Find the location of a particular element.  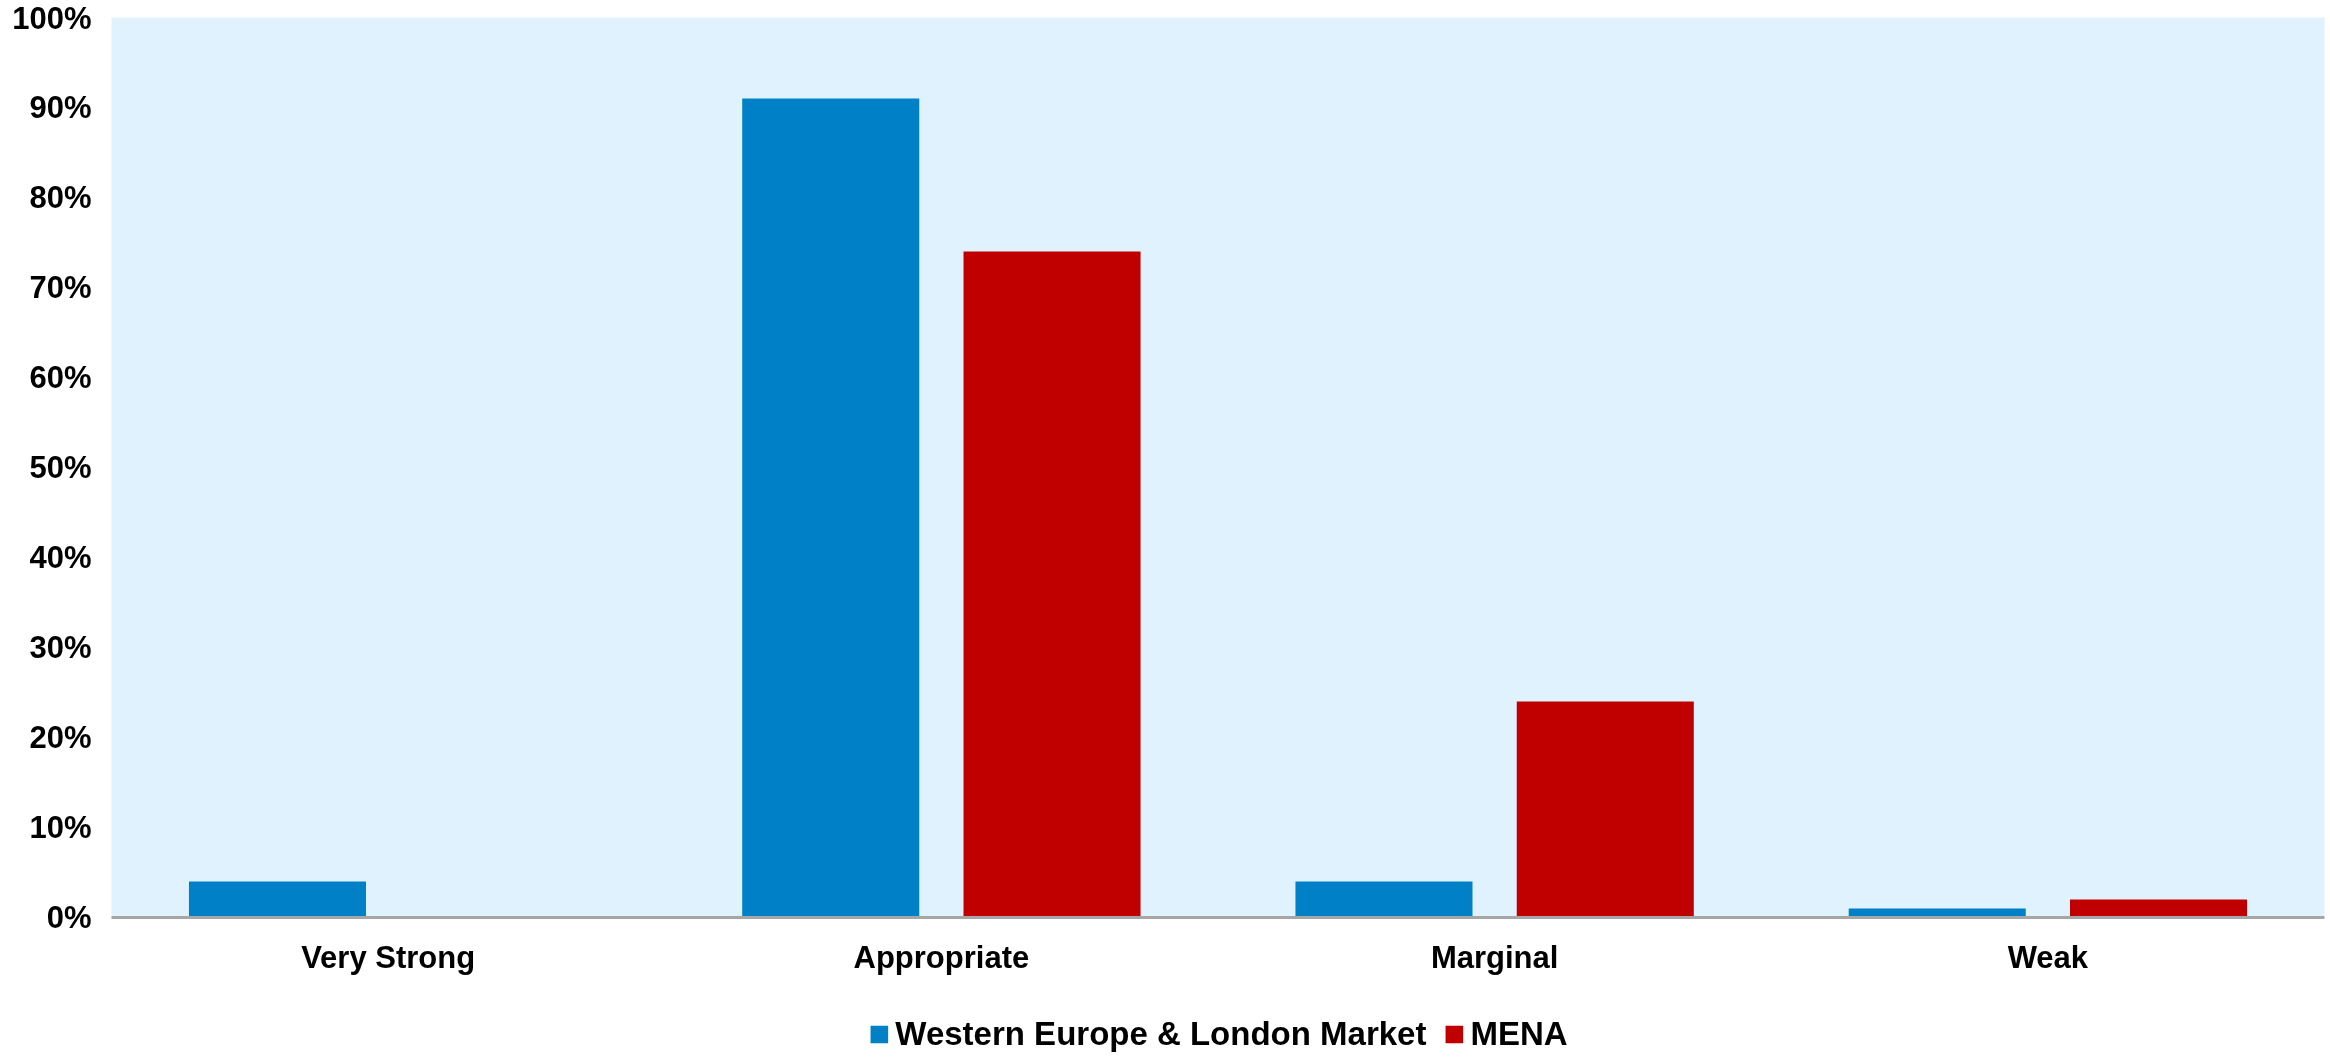

x-tick-label: Appropriate is located at coordinates (941, 957).